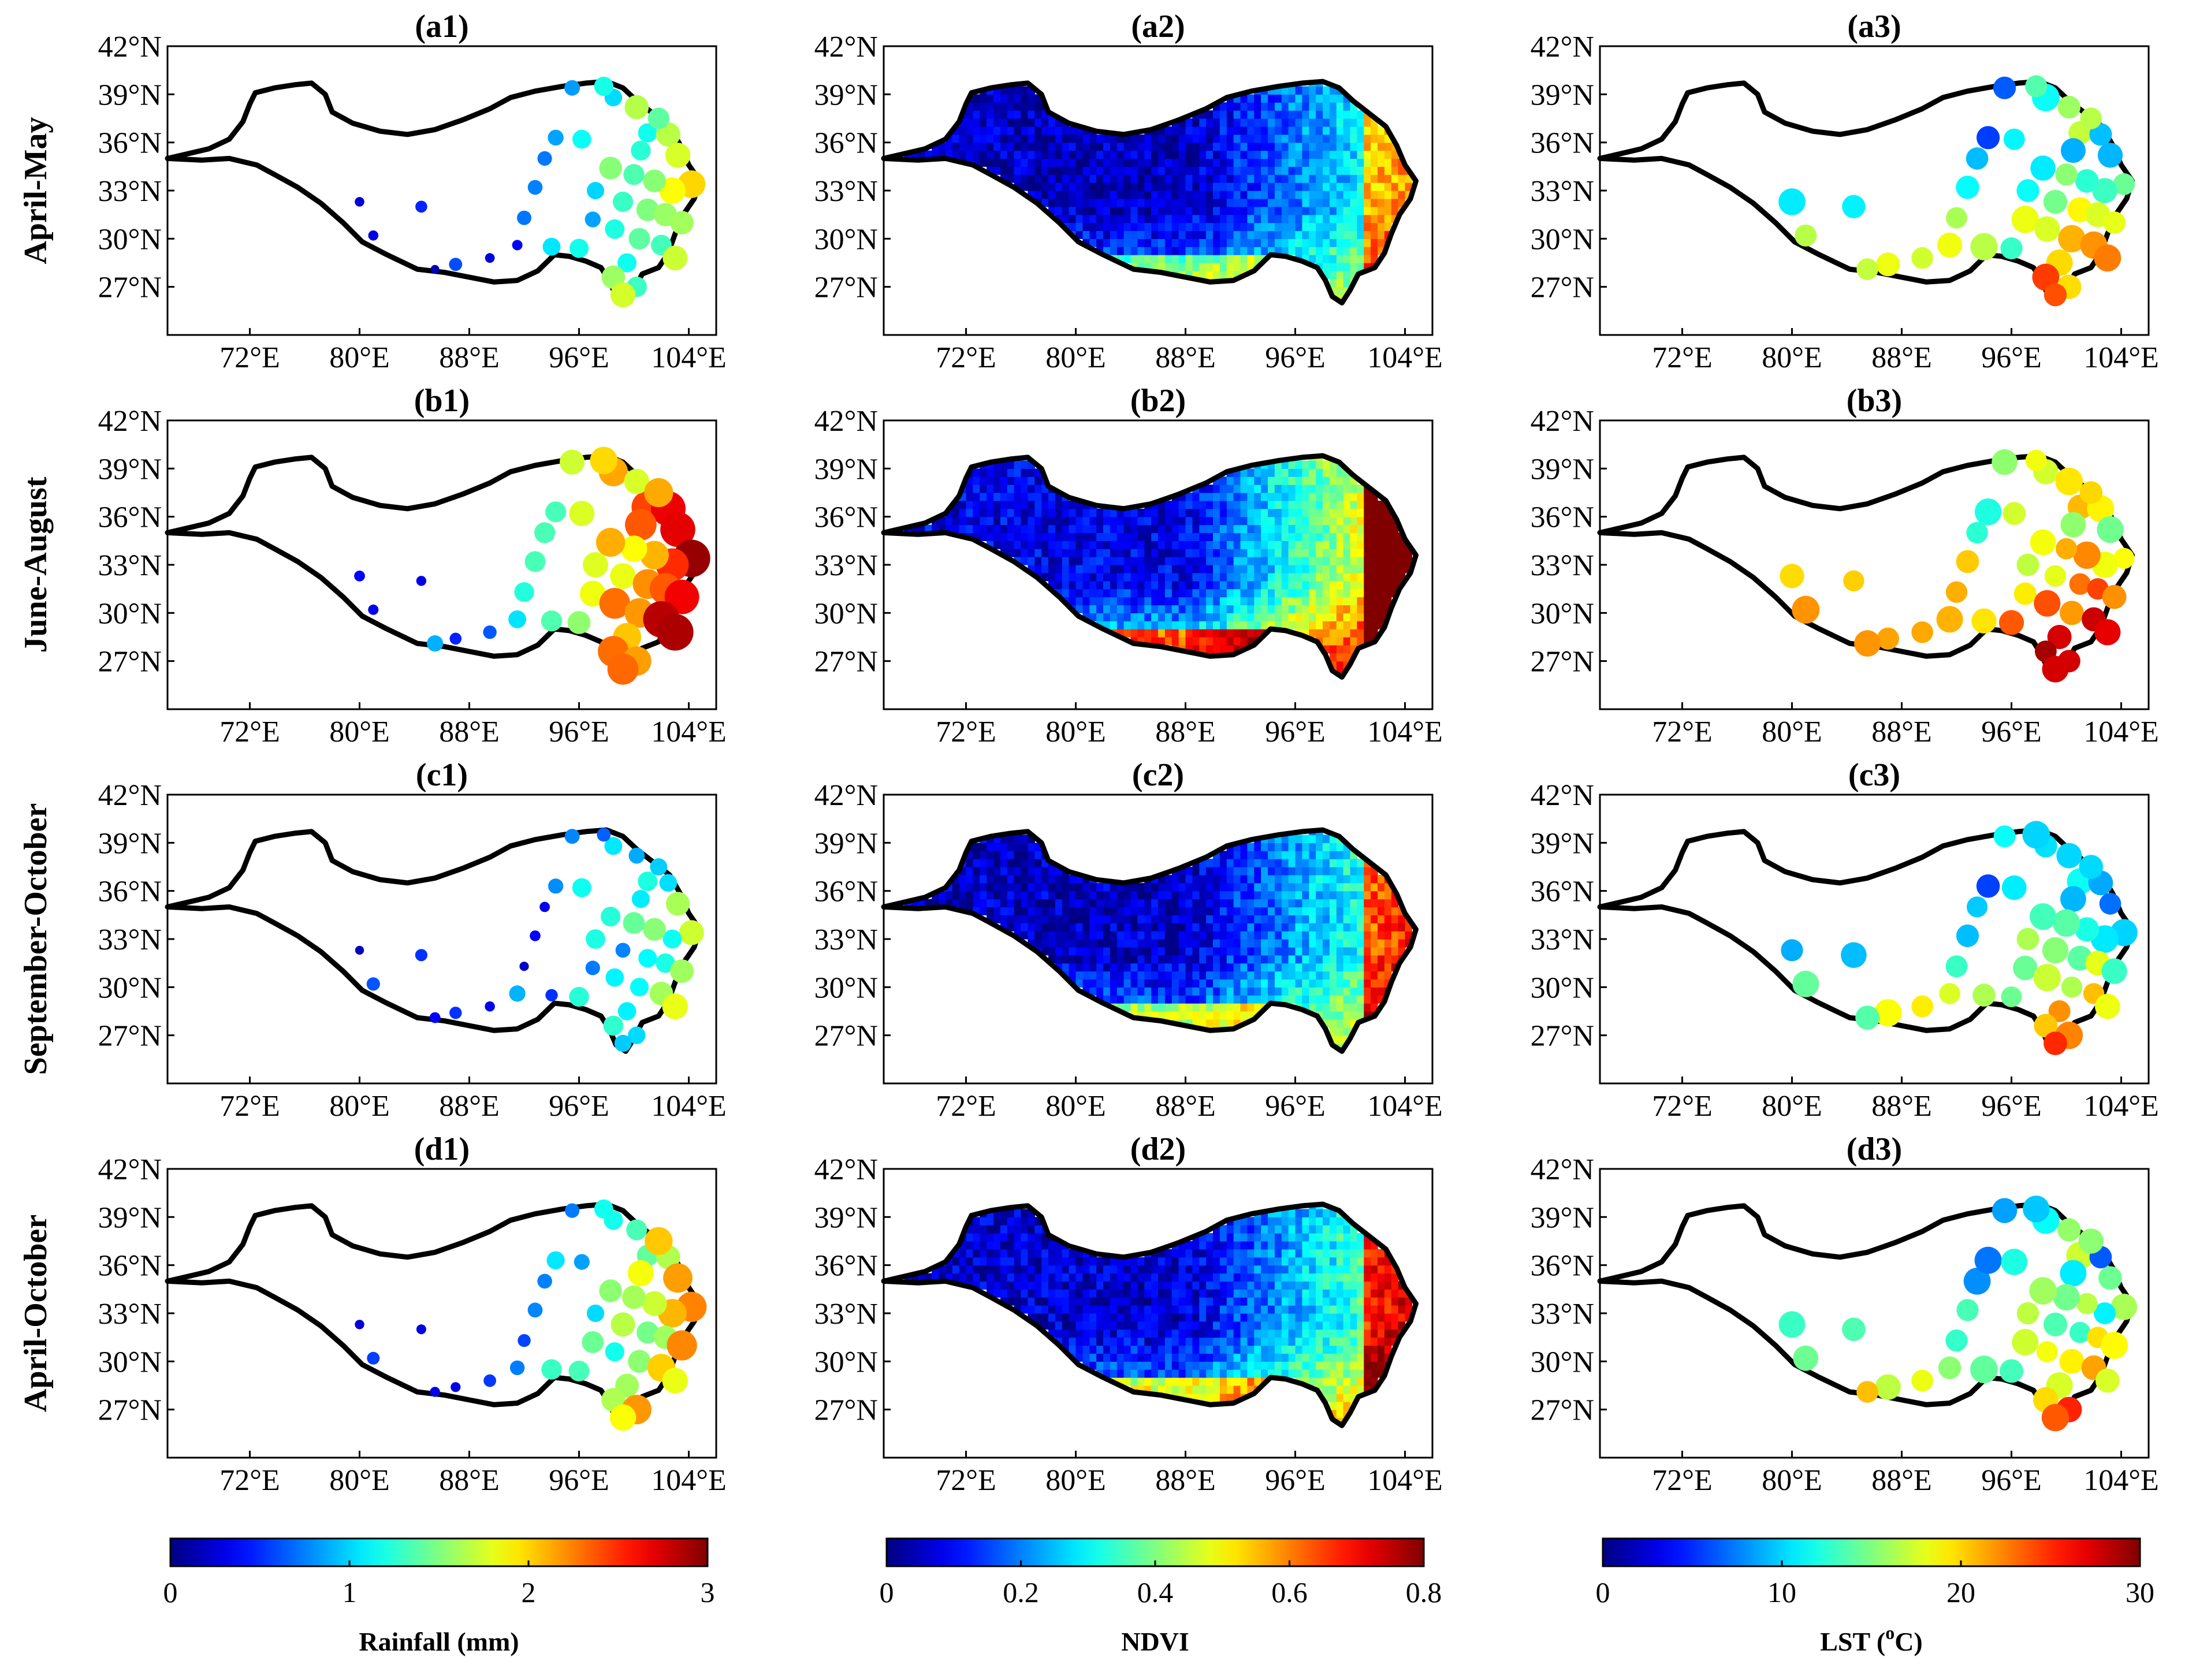  I want to click on row-label: September-October, so click(36, 939).